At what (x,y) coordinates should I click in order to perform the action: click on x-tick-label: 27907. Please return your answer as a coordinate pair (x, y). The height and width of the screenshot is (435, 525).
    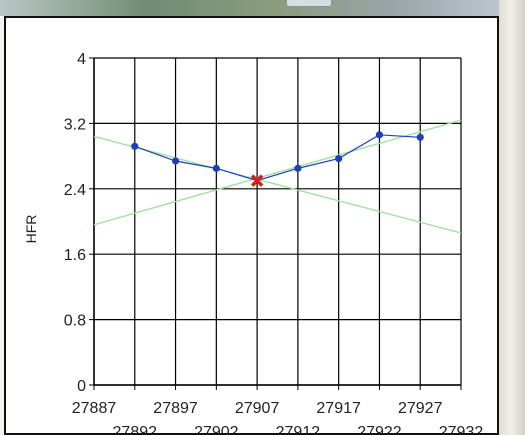
    Looking at the image, I should click on (257, 408).